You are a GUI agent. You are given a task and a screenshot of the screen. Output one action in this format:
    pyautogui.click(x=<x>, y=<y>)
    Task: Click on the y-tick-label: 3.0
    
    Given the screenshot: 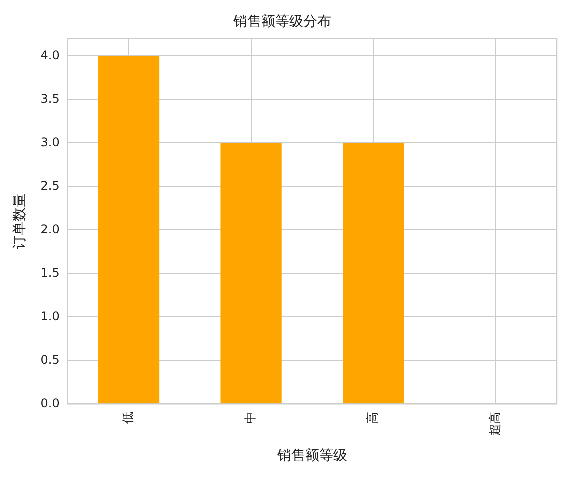 What is the action you would take?
    pyautogui.click(x=50, y=142)
    